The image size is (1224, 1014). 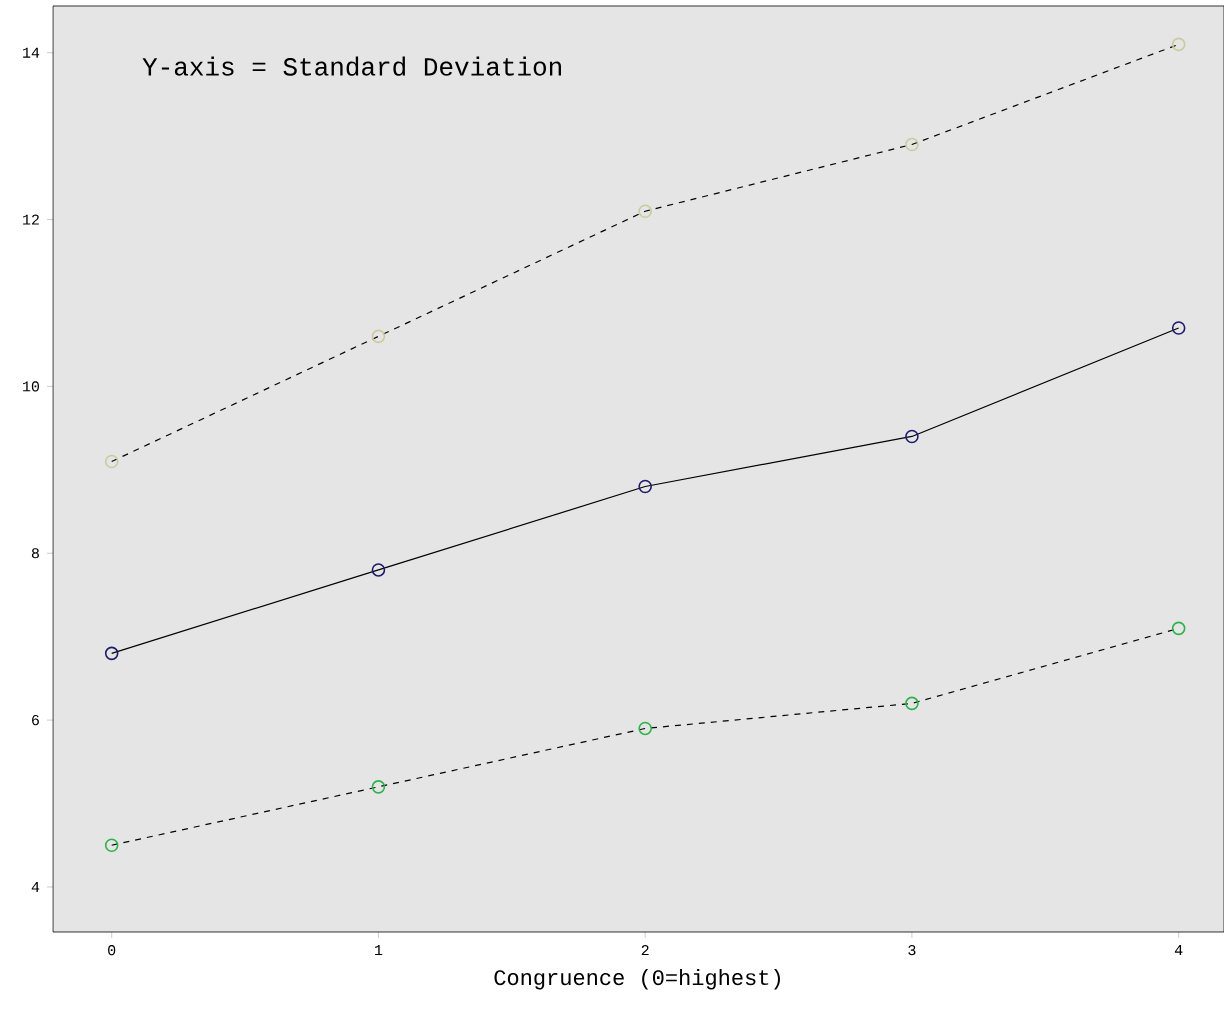 I want to click on y-tick-label: 12, so click(x=31, y=219).